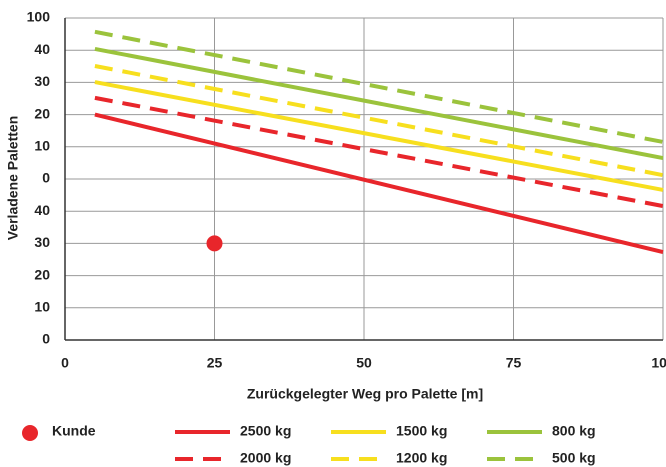 The height and width of the screenshot is (467, 666). I want to click on legend-label: 2000 kg, so click(265, 458).